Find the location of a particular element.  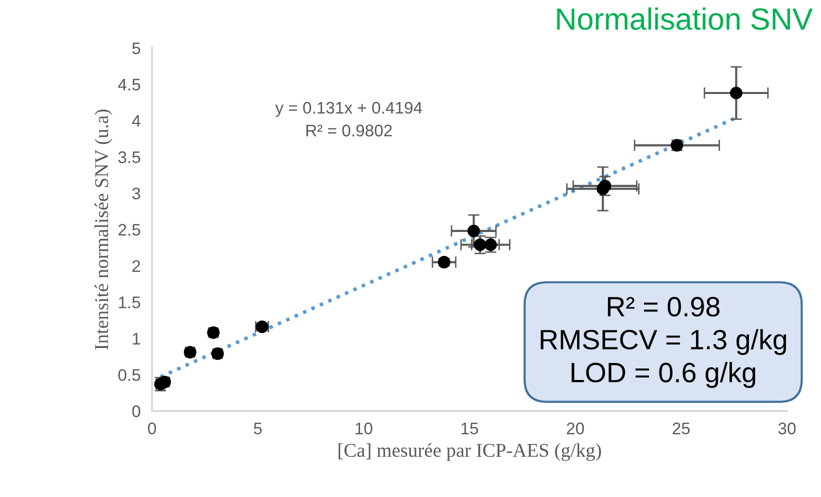

y-axis-title: Intensité normalisée SNV (u.a) is located at coordinates (103, 230).